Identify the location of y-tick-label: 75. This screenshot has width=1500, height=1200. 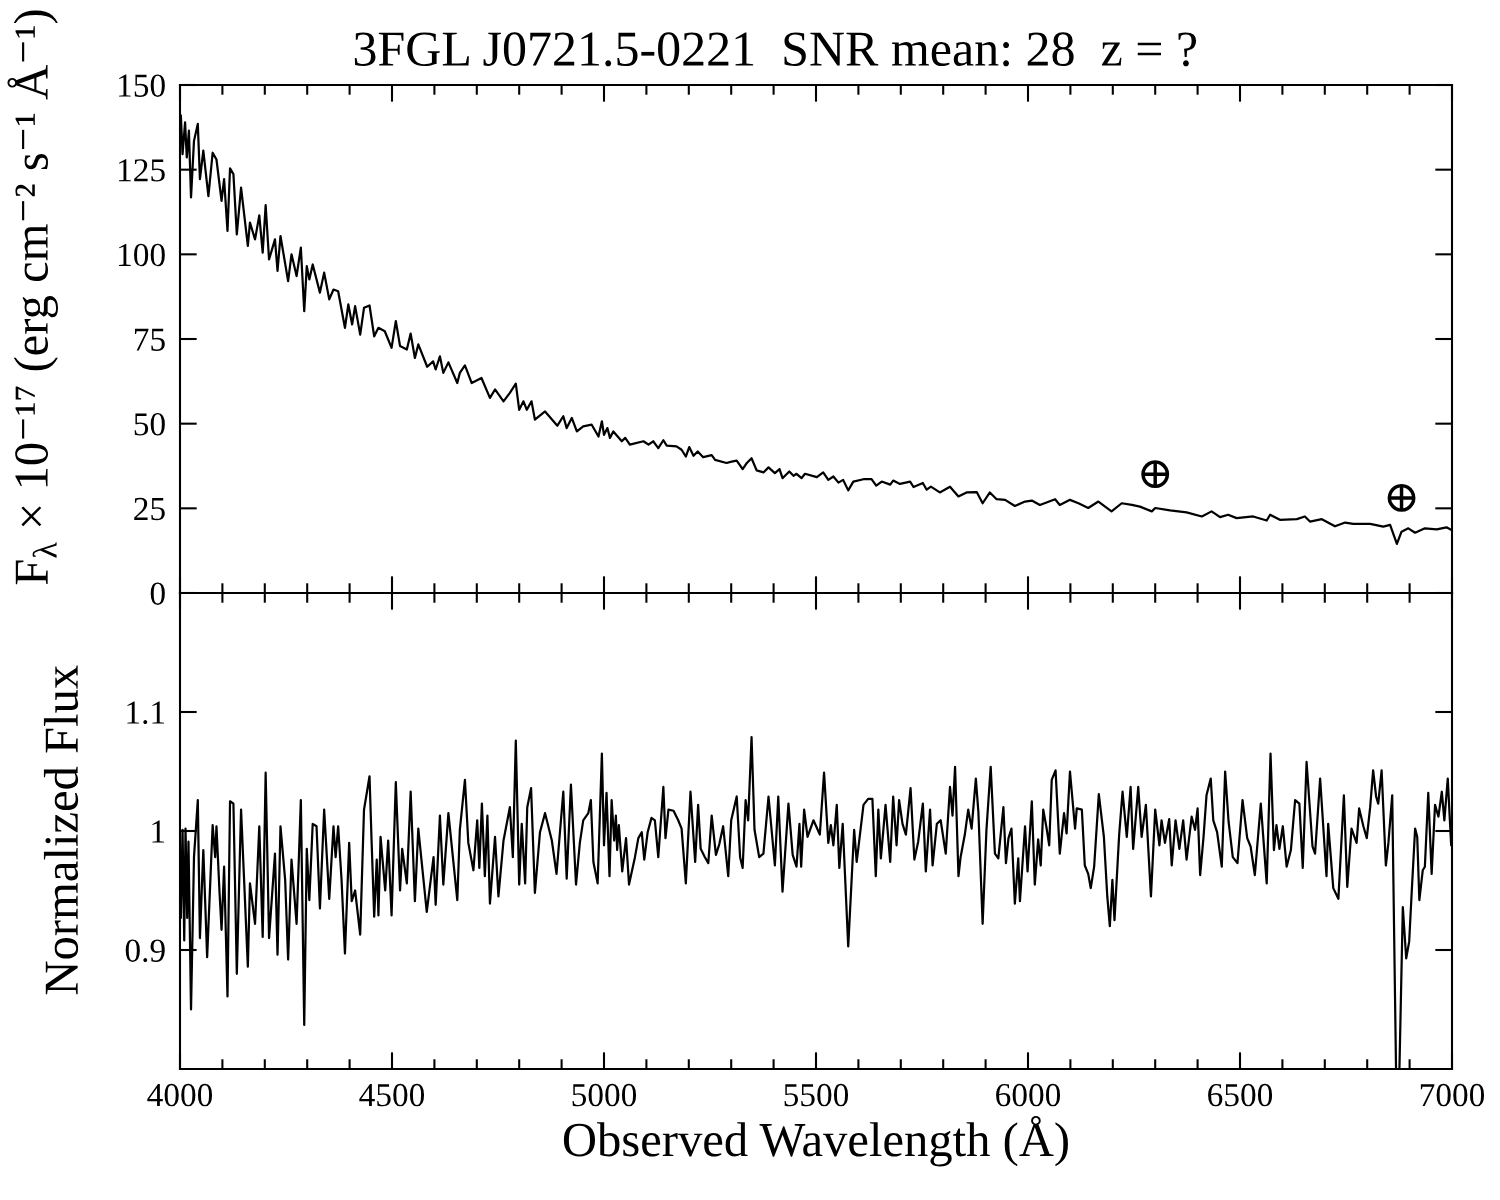
(149, 339).